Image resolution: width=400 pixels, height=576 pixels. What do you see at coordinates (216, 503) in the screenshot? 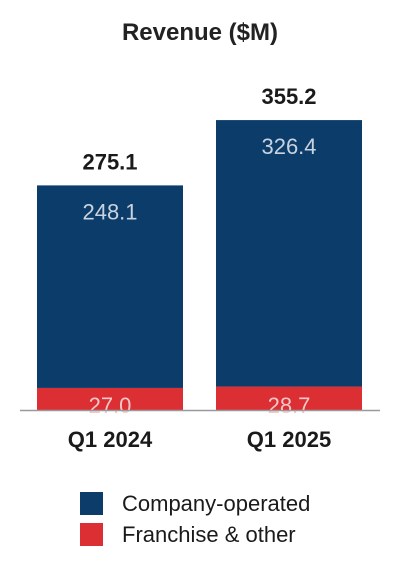
I see `legend-label-company-operated: Company-operated` at bounding box center [216, 503].